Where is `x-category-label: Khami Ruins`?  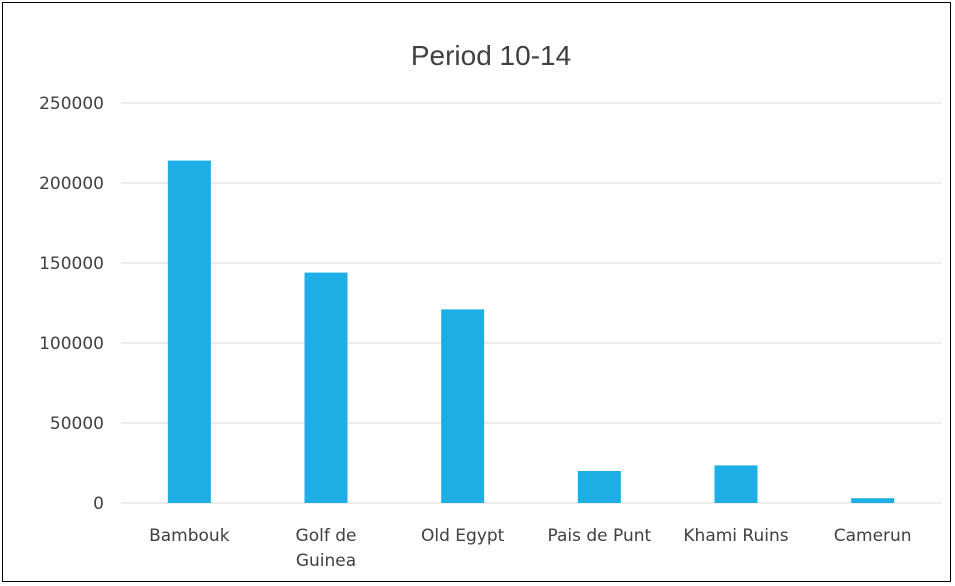 x-category-label: Khami Ruins is located at coordinates (735, 536).